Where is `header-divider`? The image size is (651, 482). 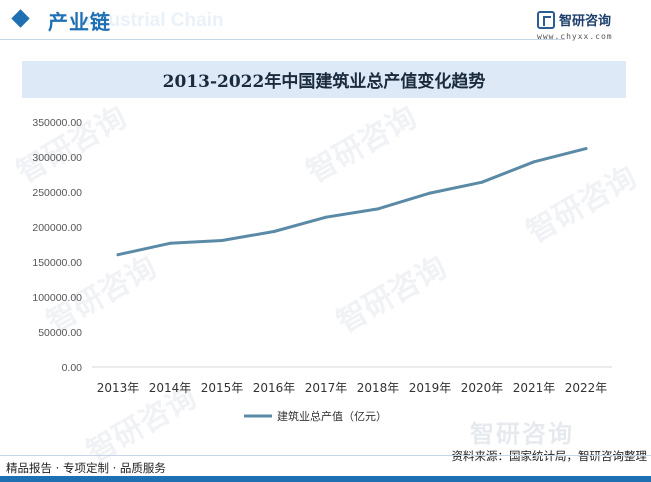
header-divider is located at coordinates (282, 39).